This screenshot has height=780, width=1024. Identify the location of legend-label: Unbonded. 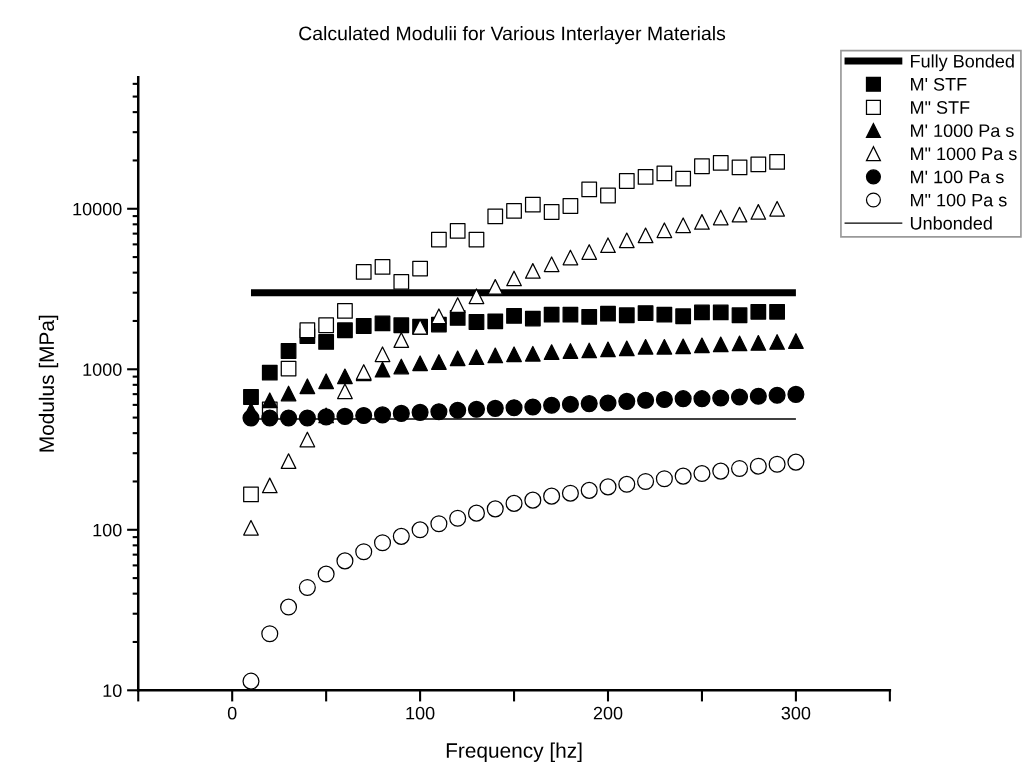
(951, 223).